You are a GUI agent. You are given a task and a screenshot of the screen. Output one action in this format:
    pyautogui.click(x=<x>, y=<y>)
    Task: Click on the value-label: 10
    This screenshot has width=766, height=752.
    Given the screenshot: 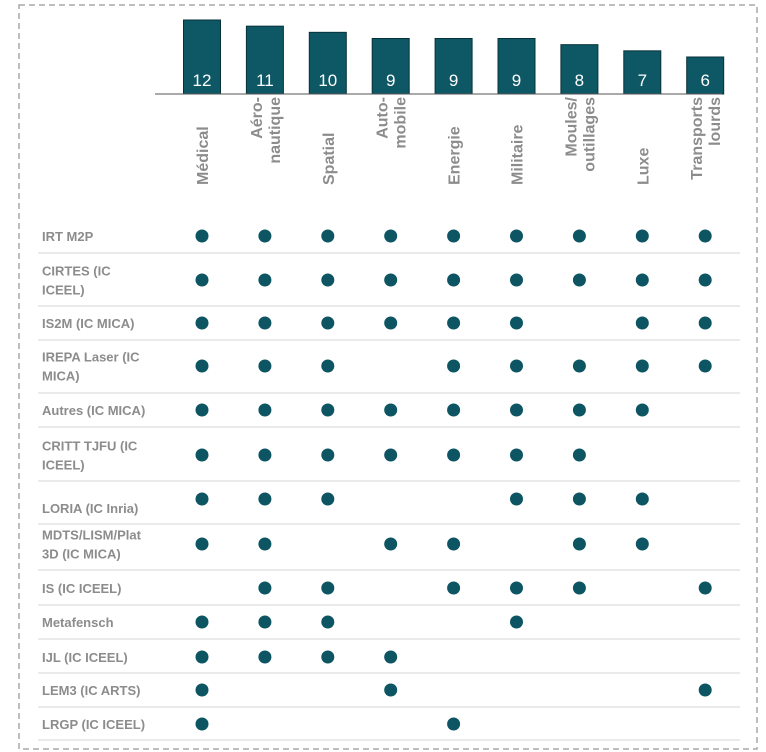 What is the action you would take?
    pyautogui.click(x=327, y=80)
    